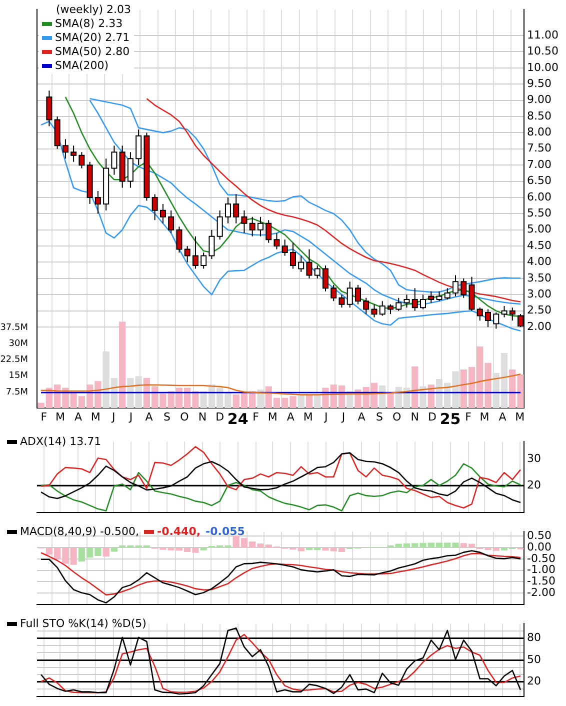 Image resolution: width=566 pixels, height=706 pixels. I want to click on x-tick-label: 24, so click(237, 419).